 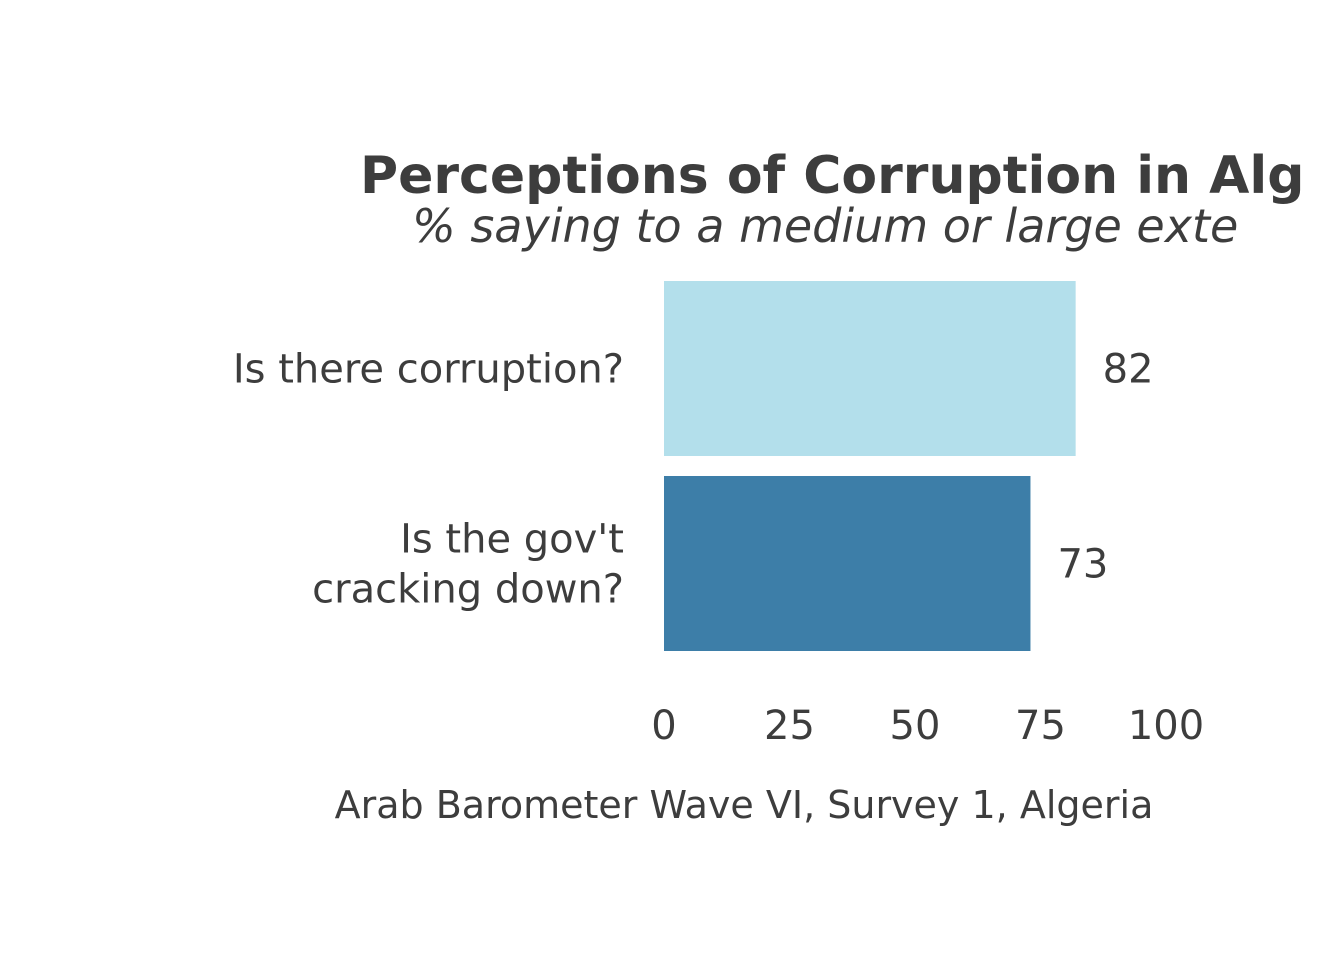 What do you see at coordinates (1128, 370) in the screenshot?
I see `value-label-0: 82` at bounding box center [1128, 370].